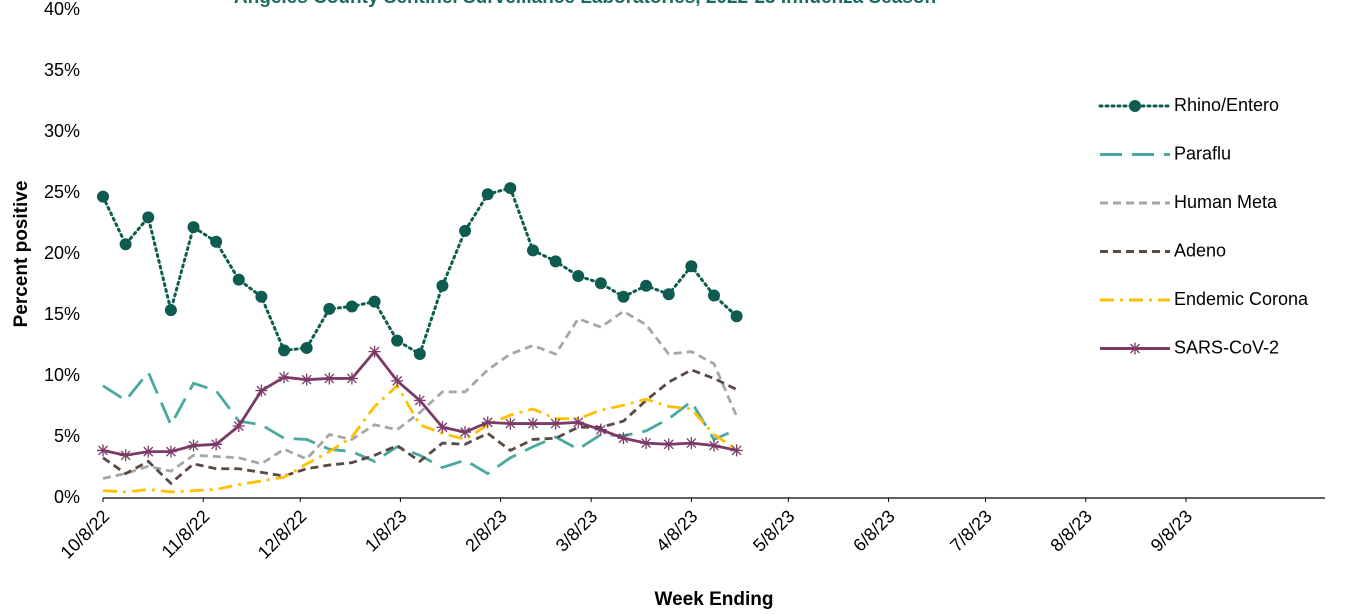 The image size is (1356, 614). I want to click on legend-item: Human Meta, so click(1189, 202).